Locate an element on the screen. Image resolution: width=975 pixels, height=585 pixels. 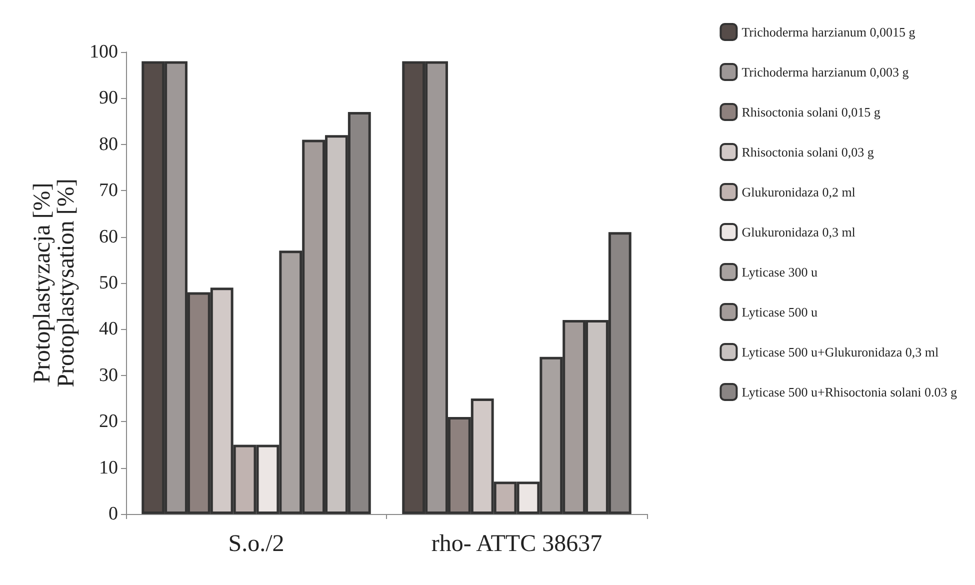
y-axis-title: Protoplastyzacja [%] Protoplastysation [%] is located at coordinates (55, 283).